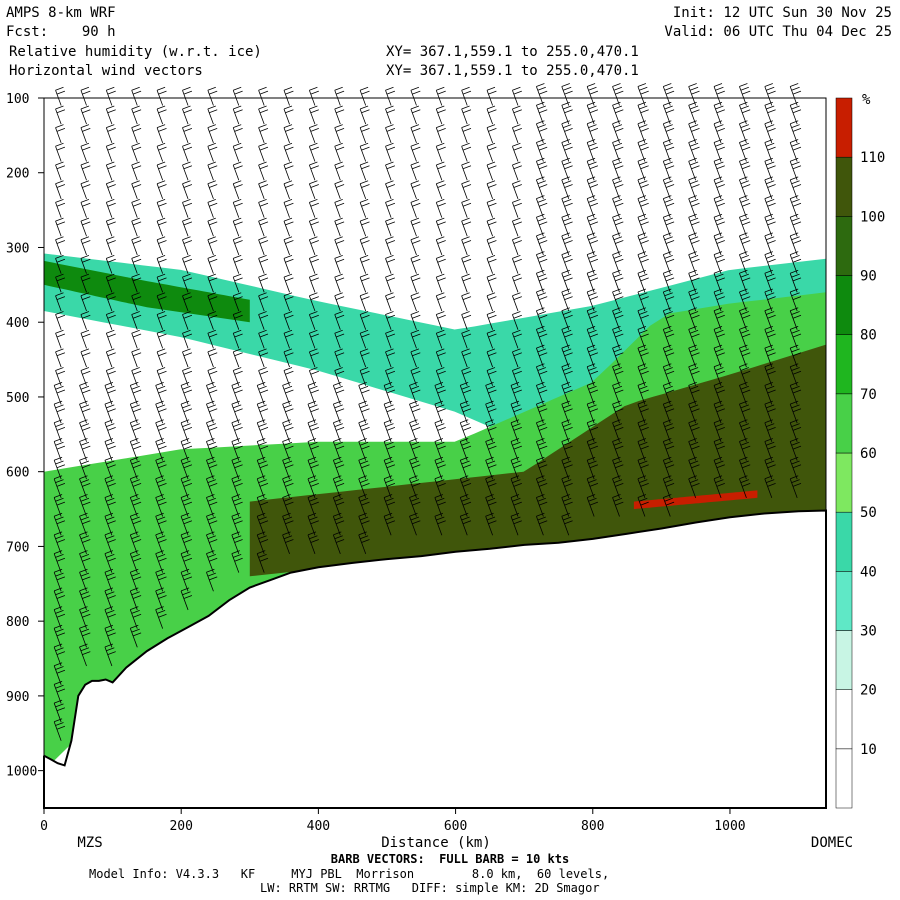 This screenshot has width=900, height=900. I want to click on field-name-2: Horizontal wind vectors, so click(106, 71).